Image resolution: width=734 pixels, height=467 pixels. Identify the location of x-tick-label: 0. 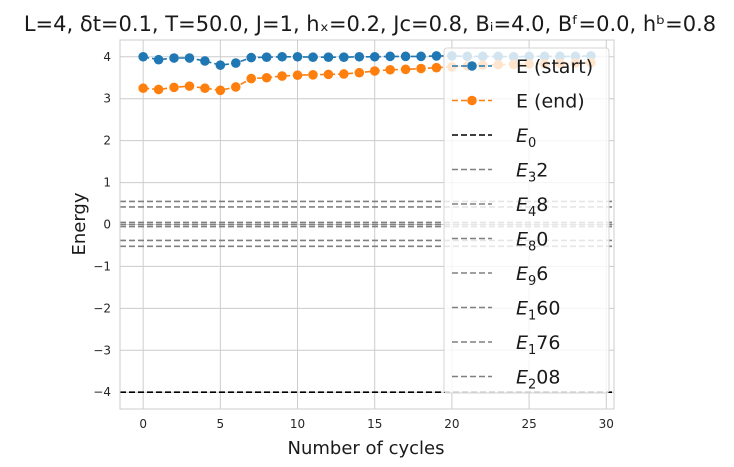
(143, 424).